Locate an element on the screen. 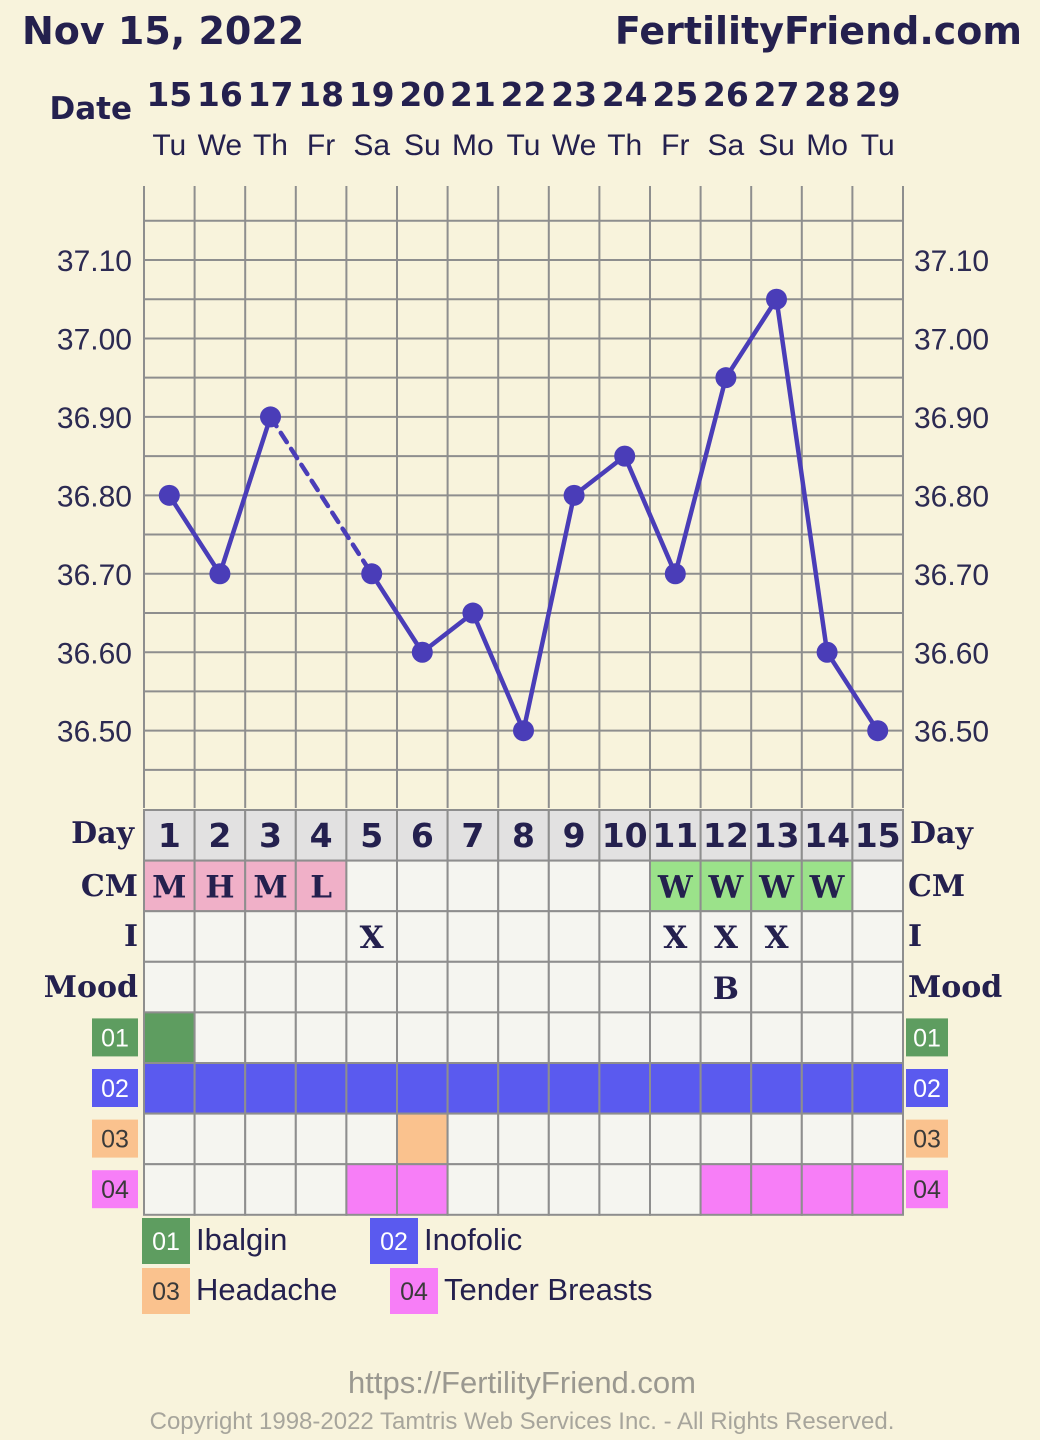 The width and height of the screenshot is (1040, 1440). date-label: 24 is located at coordinates (625, 94).